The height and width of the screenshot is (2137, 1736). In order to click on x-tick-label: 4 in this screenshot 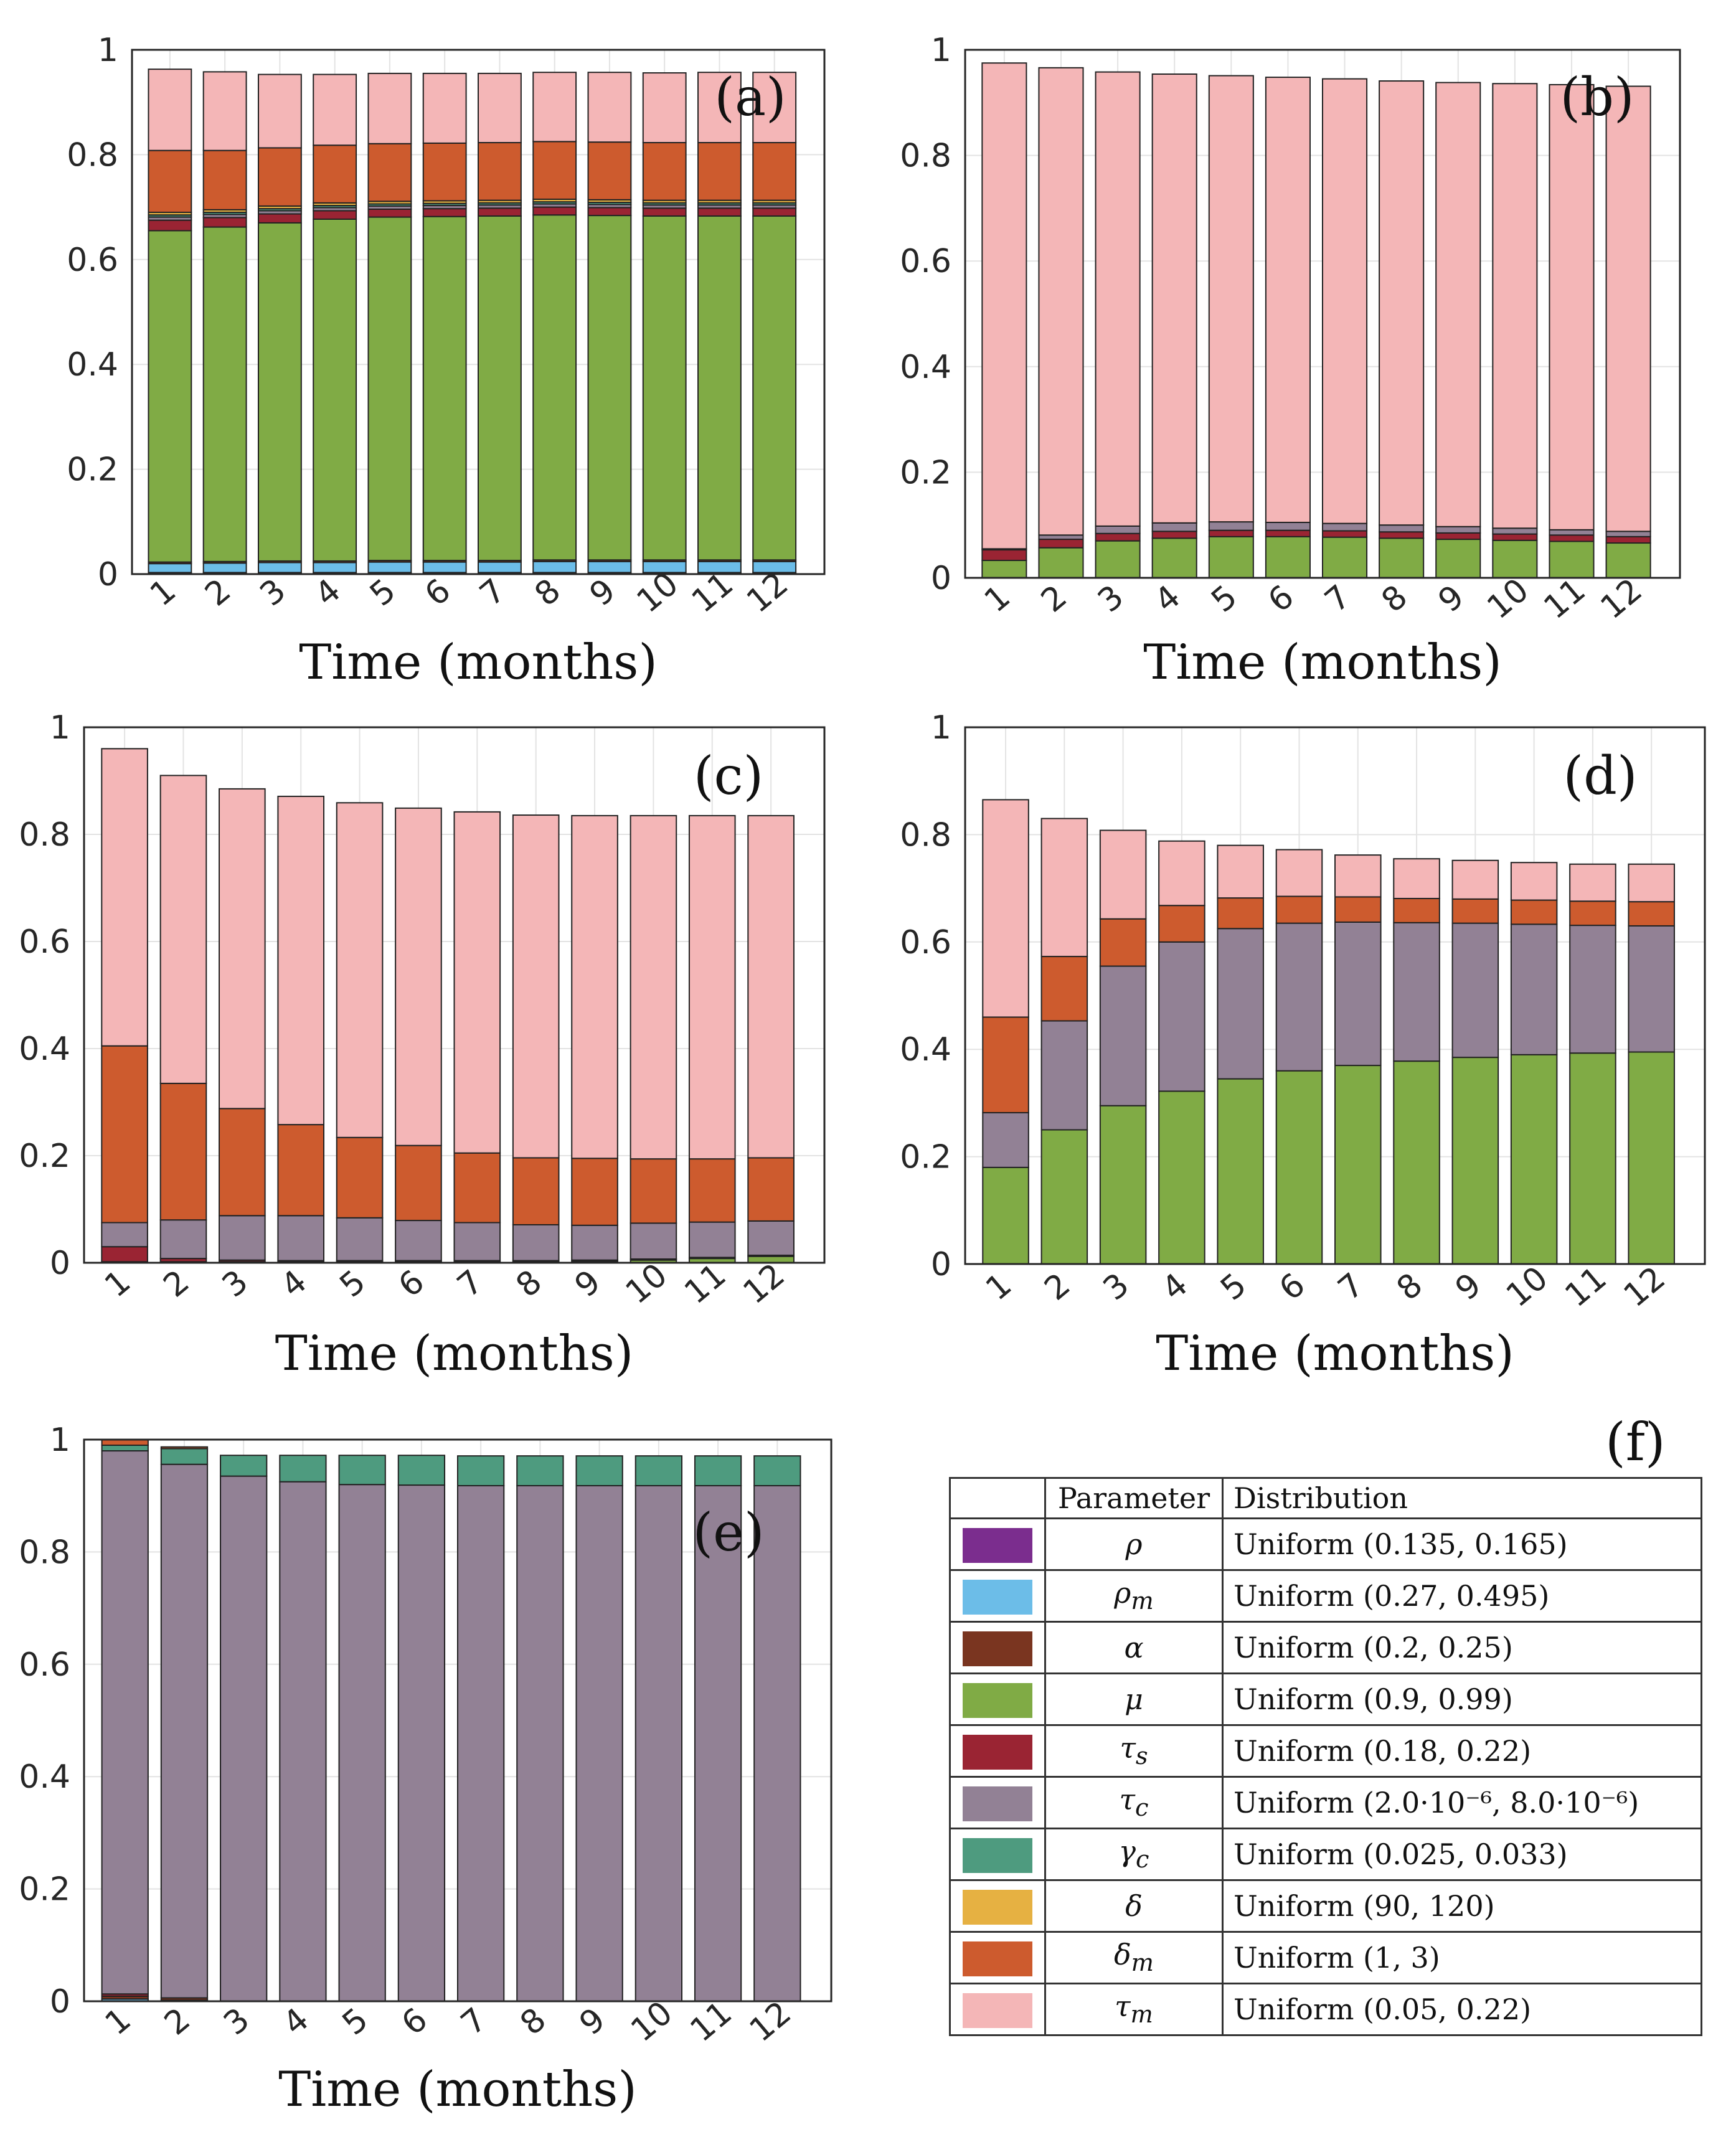, I will do `click(294, 1283)`.